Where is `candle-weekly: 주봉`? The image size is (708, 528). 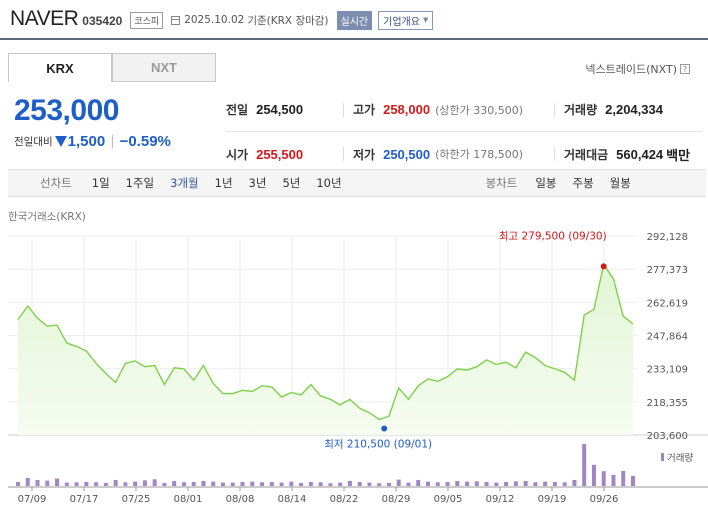 candle-weekly: 주봉 is located at coordinates (583, 183).